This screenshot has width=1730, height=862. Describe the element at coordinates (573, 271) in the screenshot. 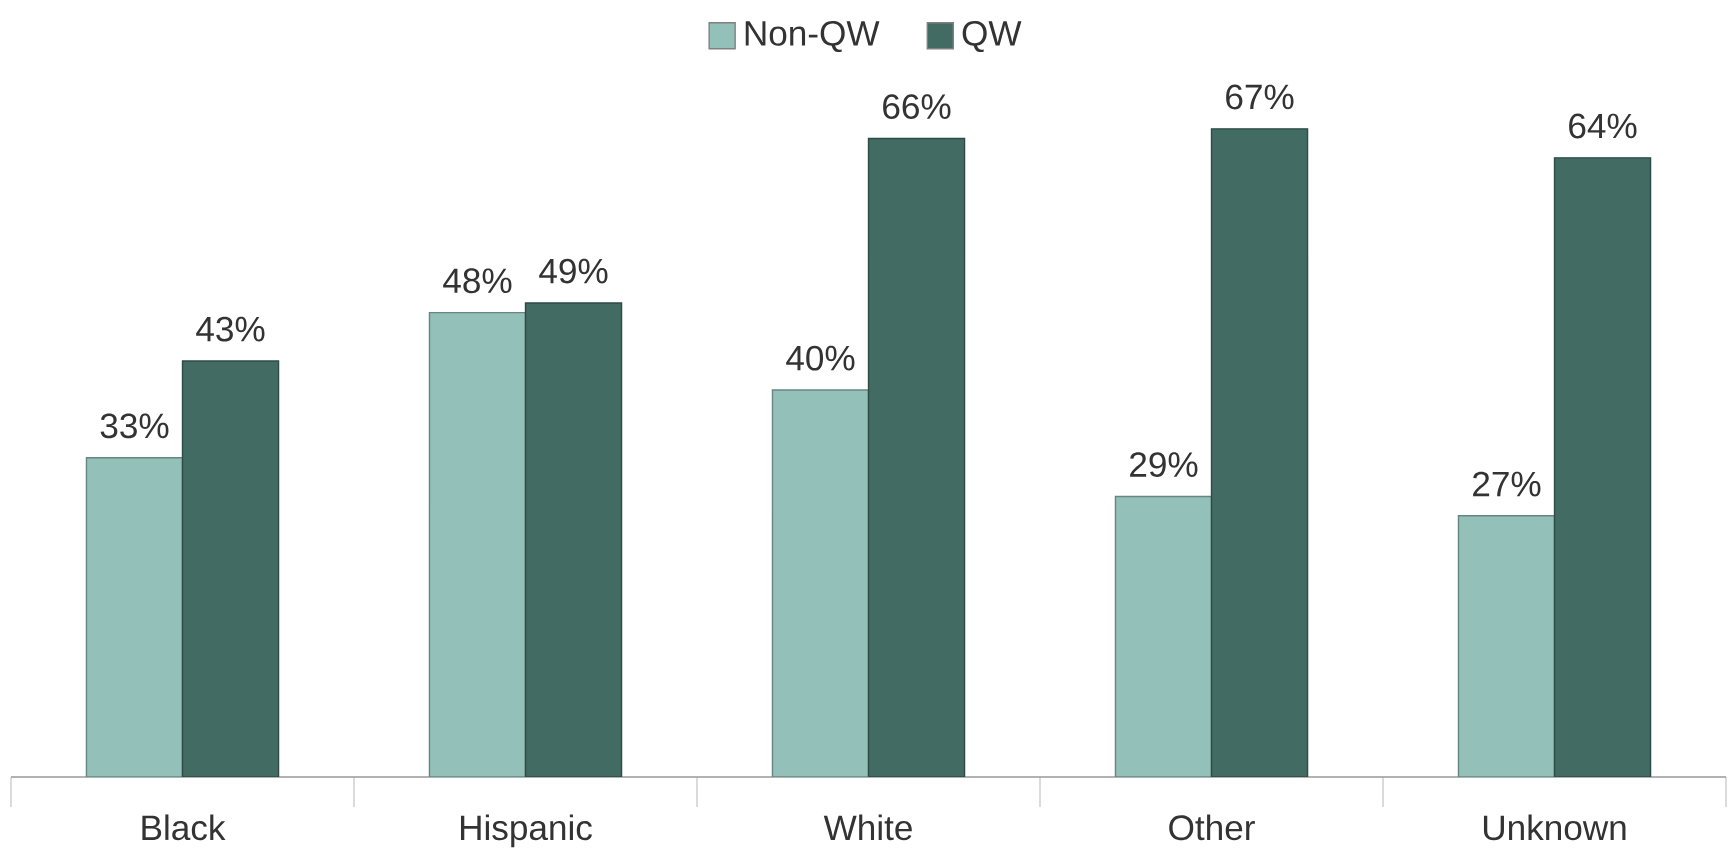

I see `data-label: 49%` at that location.